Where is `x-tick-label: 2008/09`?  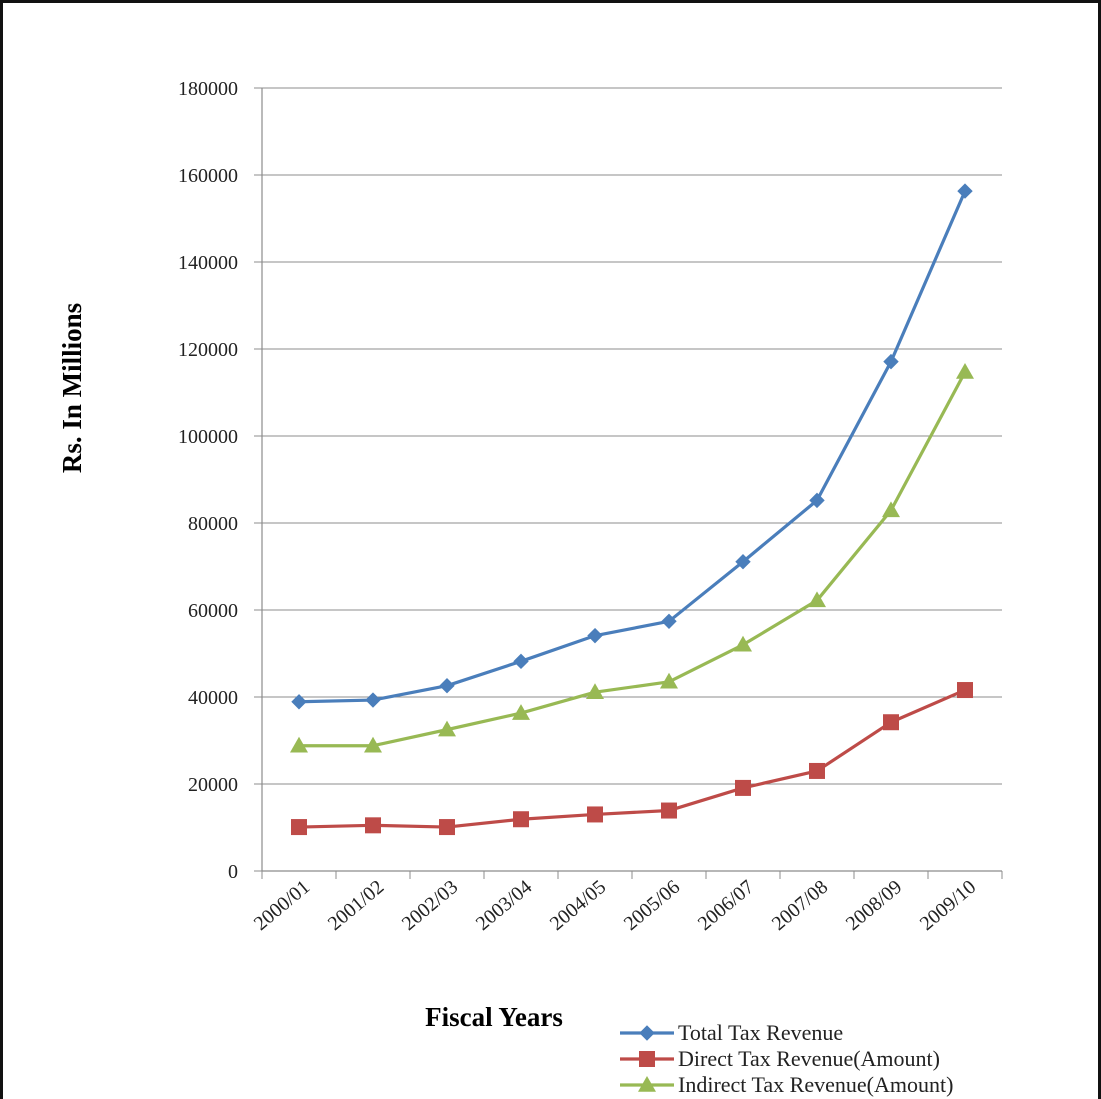 x-tick-label: 2008/09 is located at coordinates (874, 905).